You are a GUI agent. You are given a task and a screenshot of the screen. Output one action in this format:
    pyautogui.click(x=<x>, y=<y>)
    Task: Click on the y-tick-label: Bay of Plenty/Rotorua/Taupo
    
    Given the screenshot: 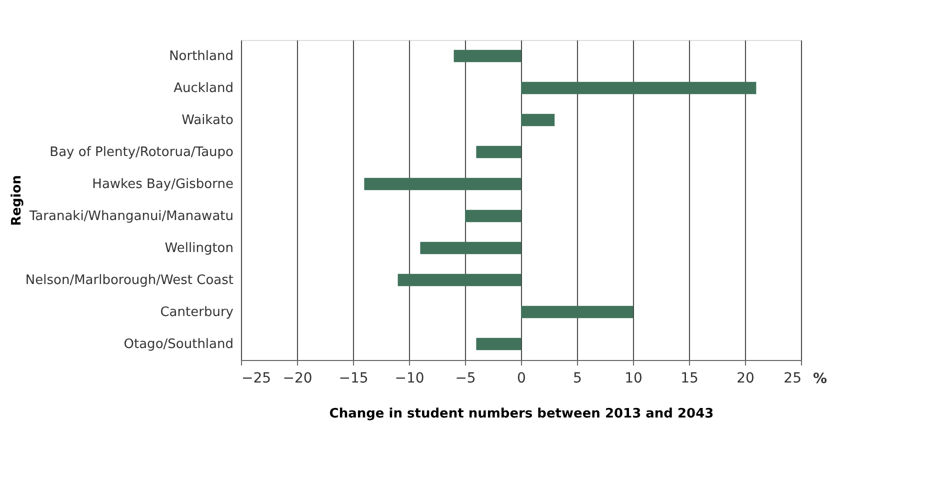 What is the action you would take?
    pyautogui.click(x=142, y=152)
    